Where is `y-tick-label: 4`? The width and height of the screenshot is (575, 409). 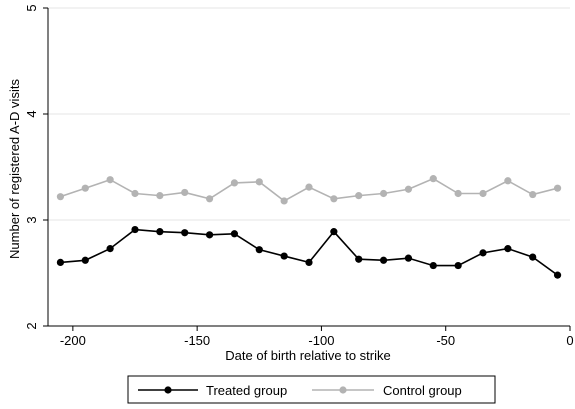 y-tick-label: 4 is located at coordinates (31, 113).